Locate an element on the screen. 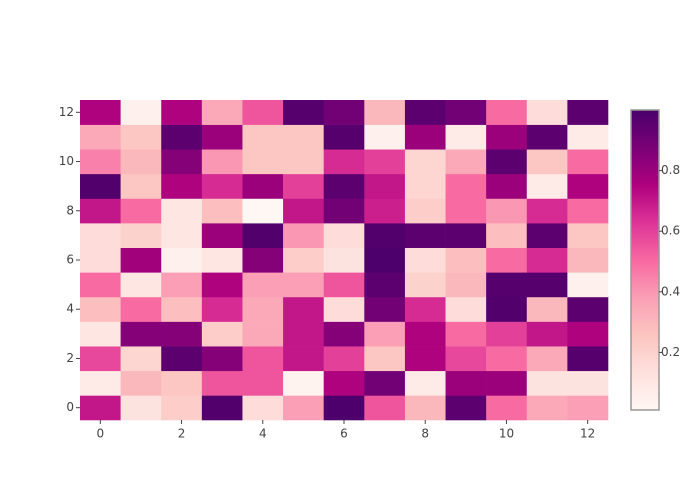 The image size is (700, 500). x-tick-label: 0 is located at coordinates (100, 434).